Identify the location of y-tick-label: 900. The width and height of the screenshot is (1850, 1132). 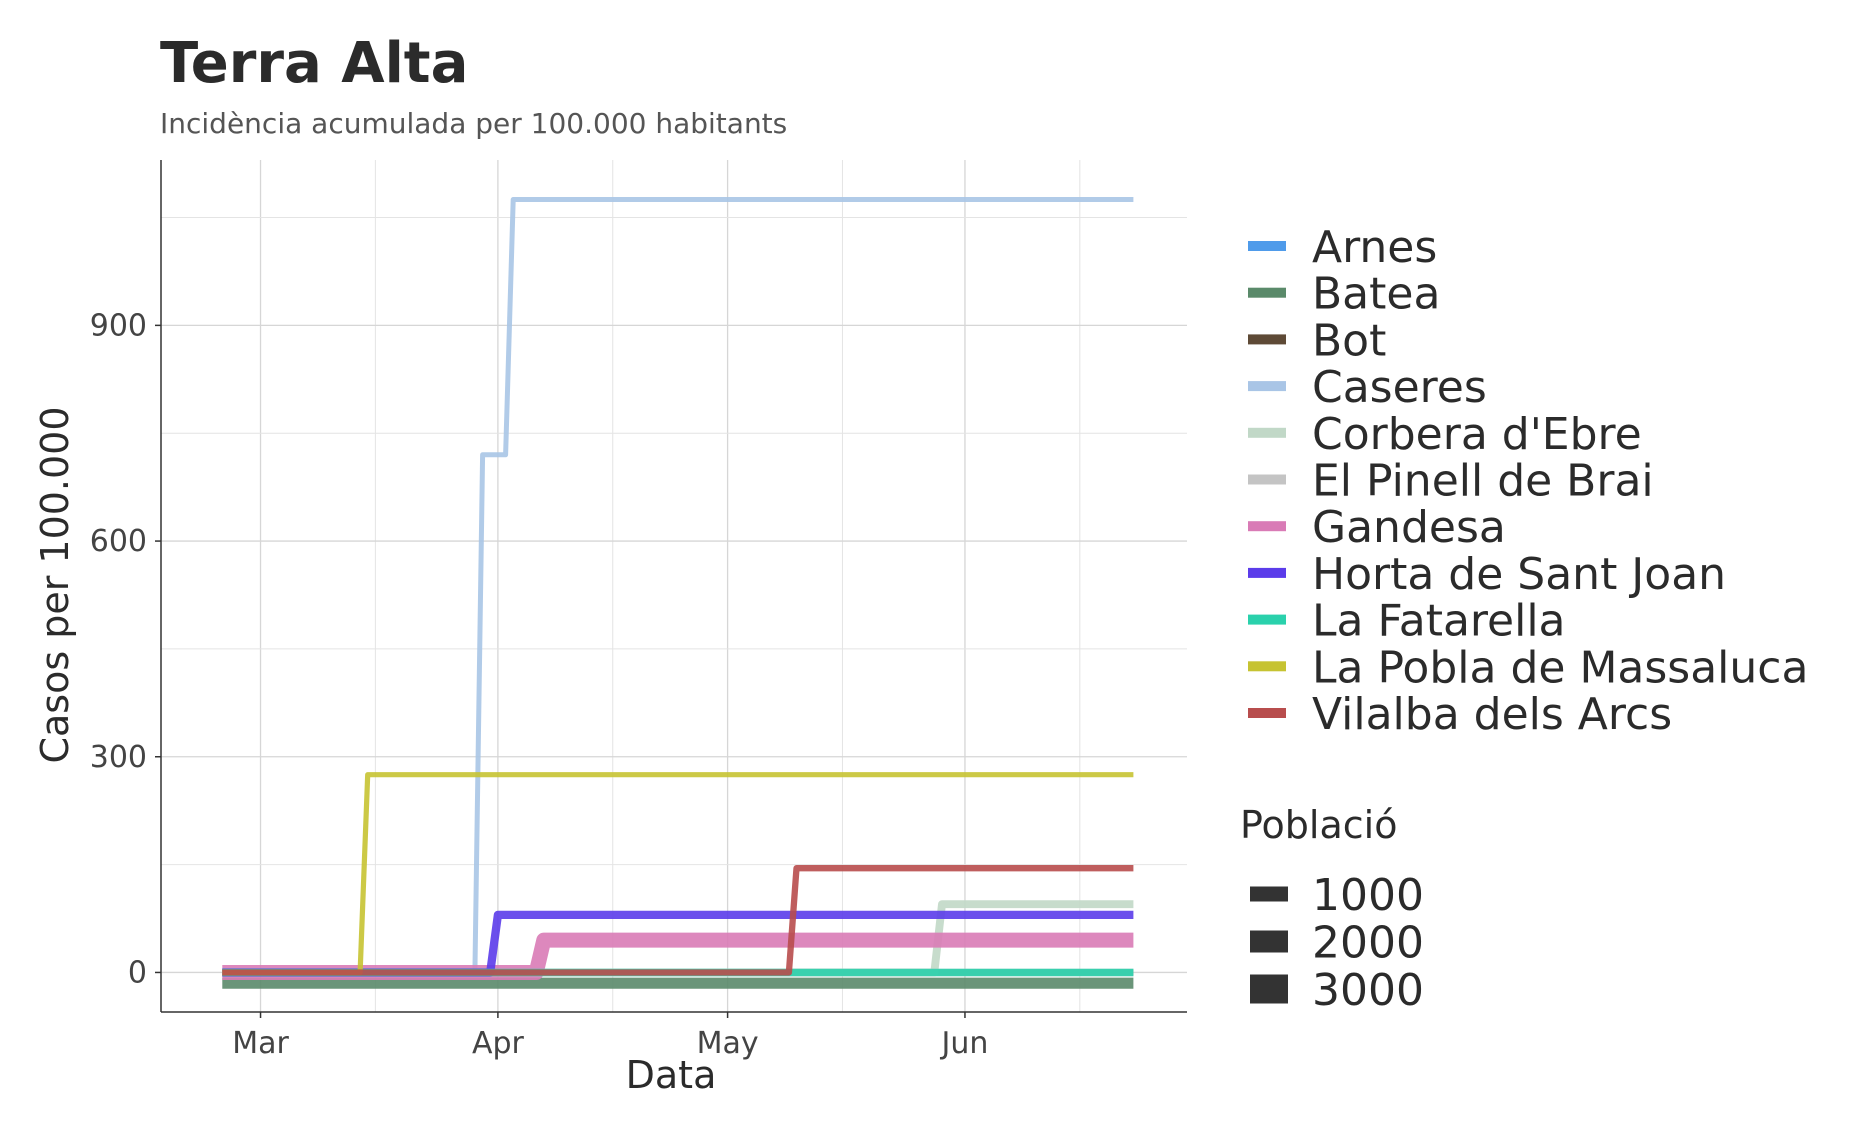
(118, 325).